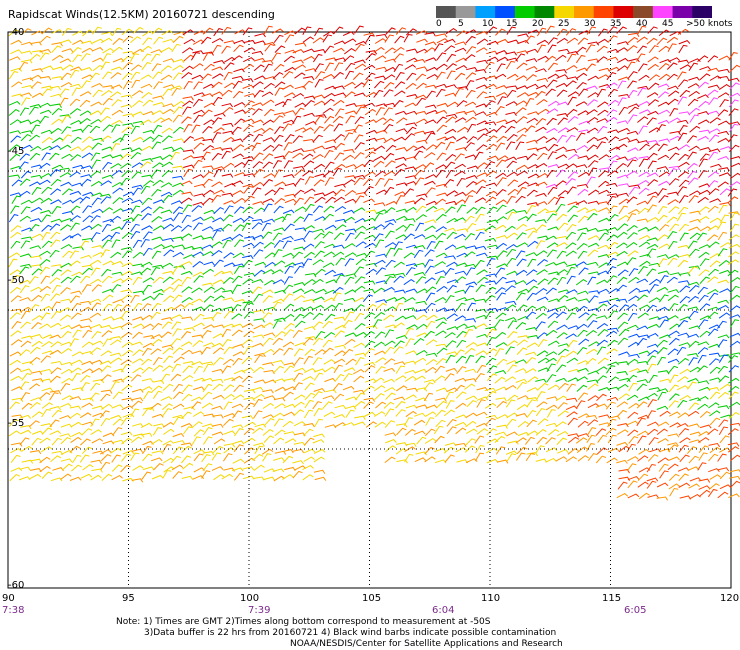  Describe the element at coordinates (642, 24) in the screenshot. I see `colorbar-label-40: 40` at that location.